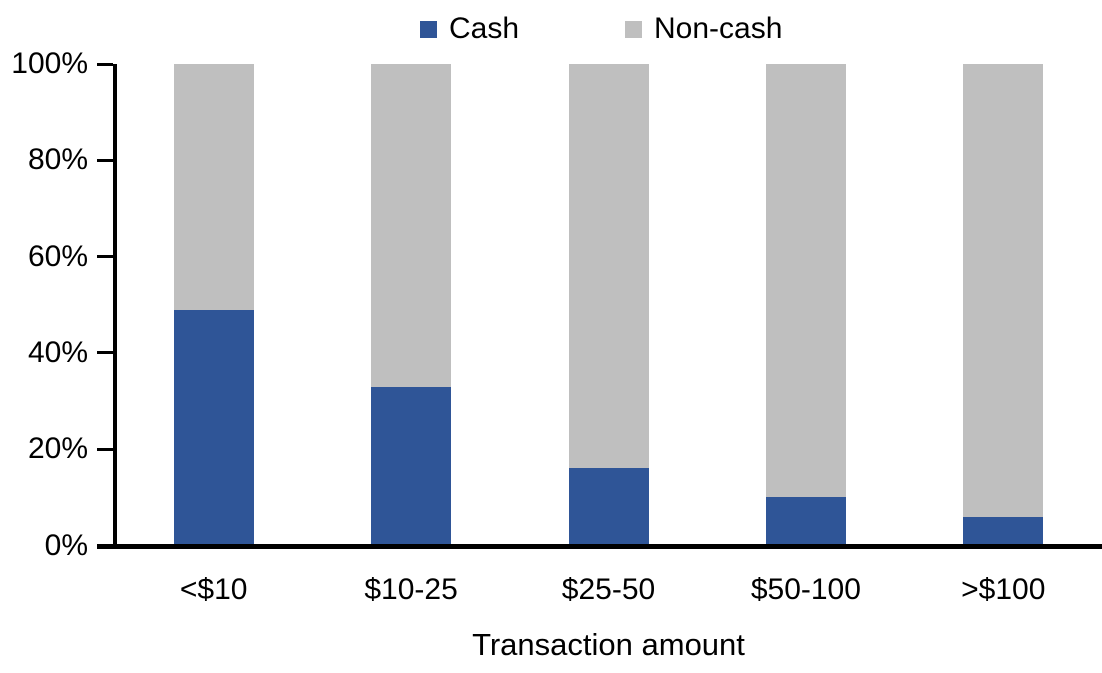 Image resolution: width=1102 pixels, height=673 pixels. What do you see at coordinates (49, 63) in the screenshot?
I see `y-tick-label: 100%` at bounding box center [49, 63].